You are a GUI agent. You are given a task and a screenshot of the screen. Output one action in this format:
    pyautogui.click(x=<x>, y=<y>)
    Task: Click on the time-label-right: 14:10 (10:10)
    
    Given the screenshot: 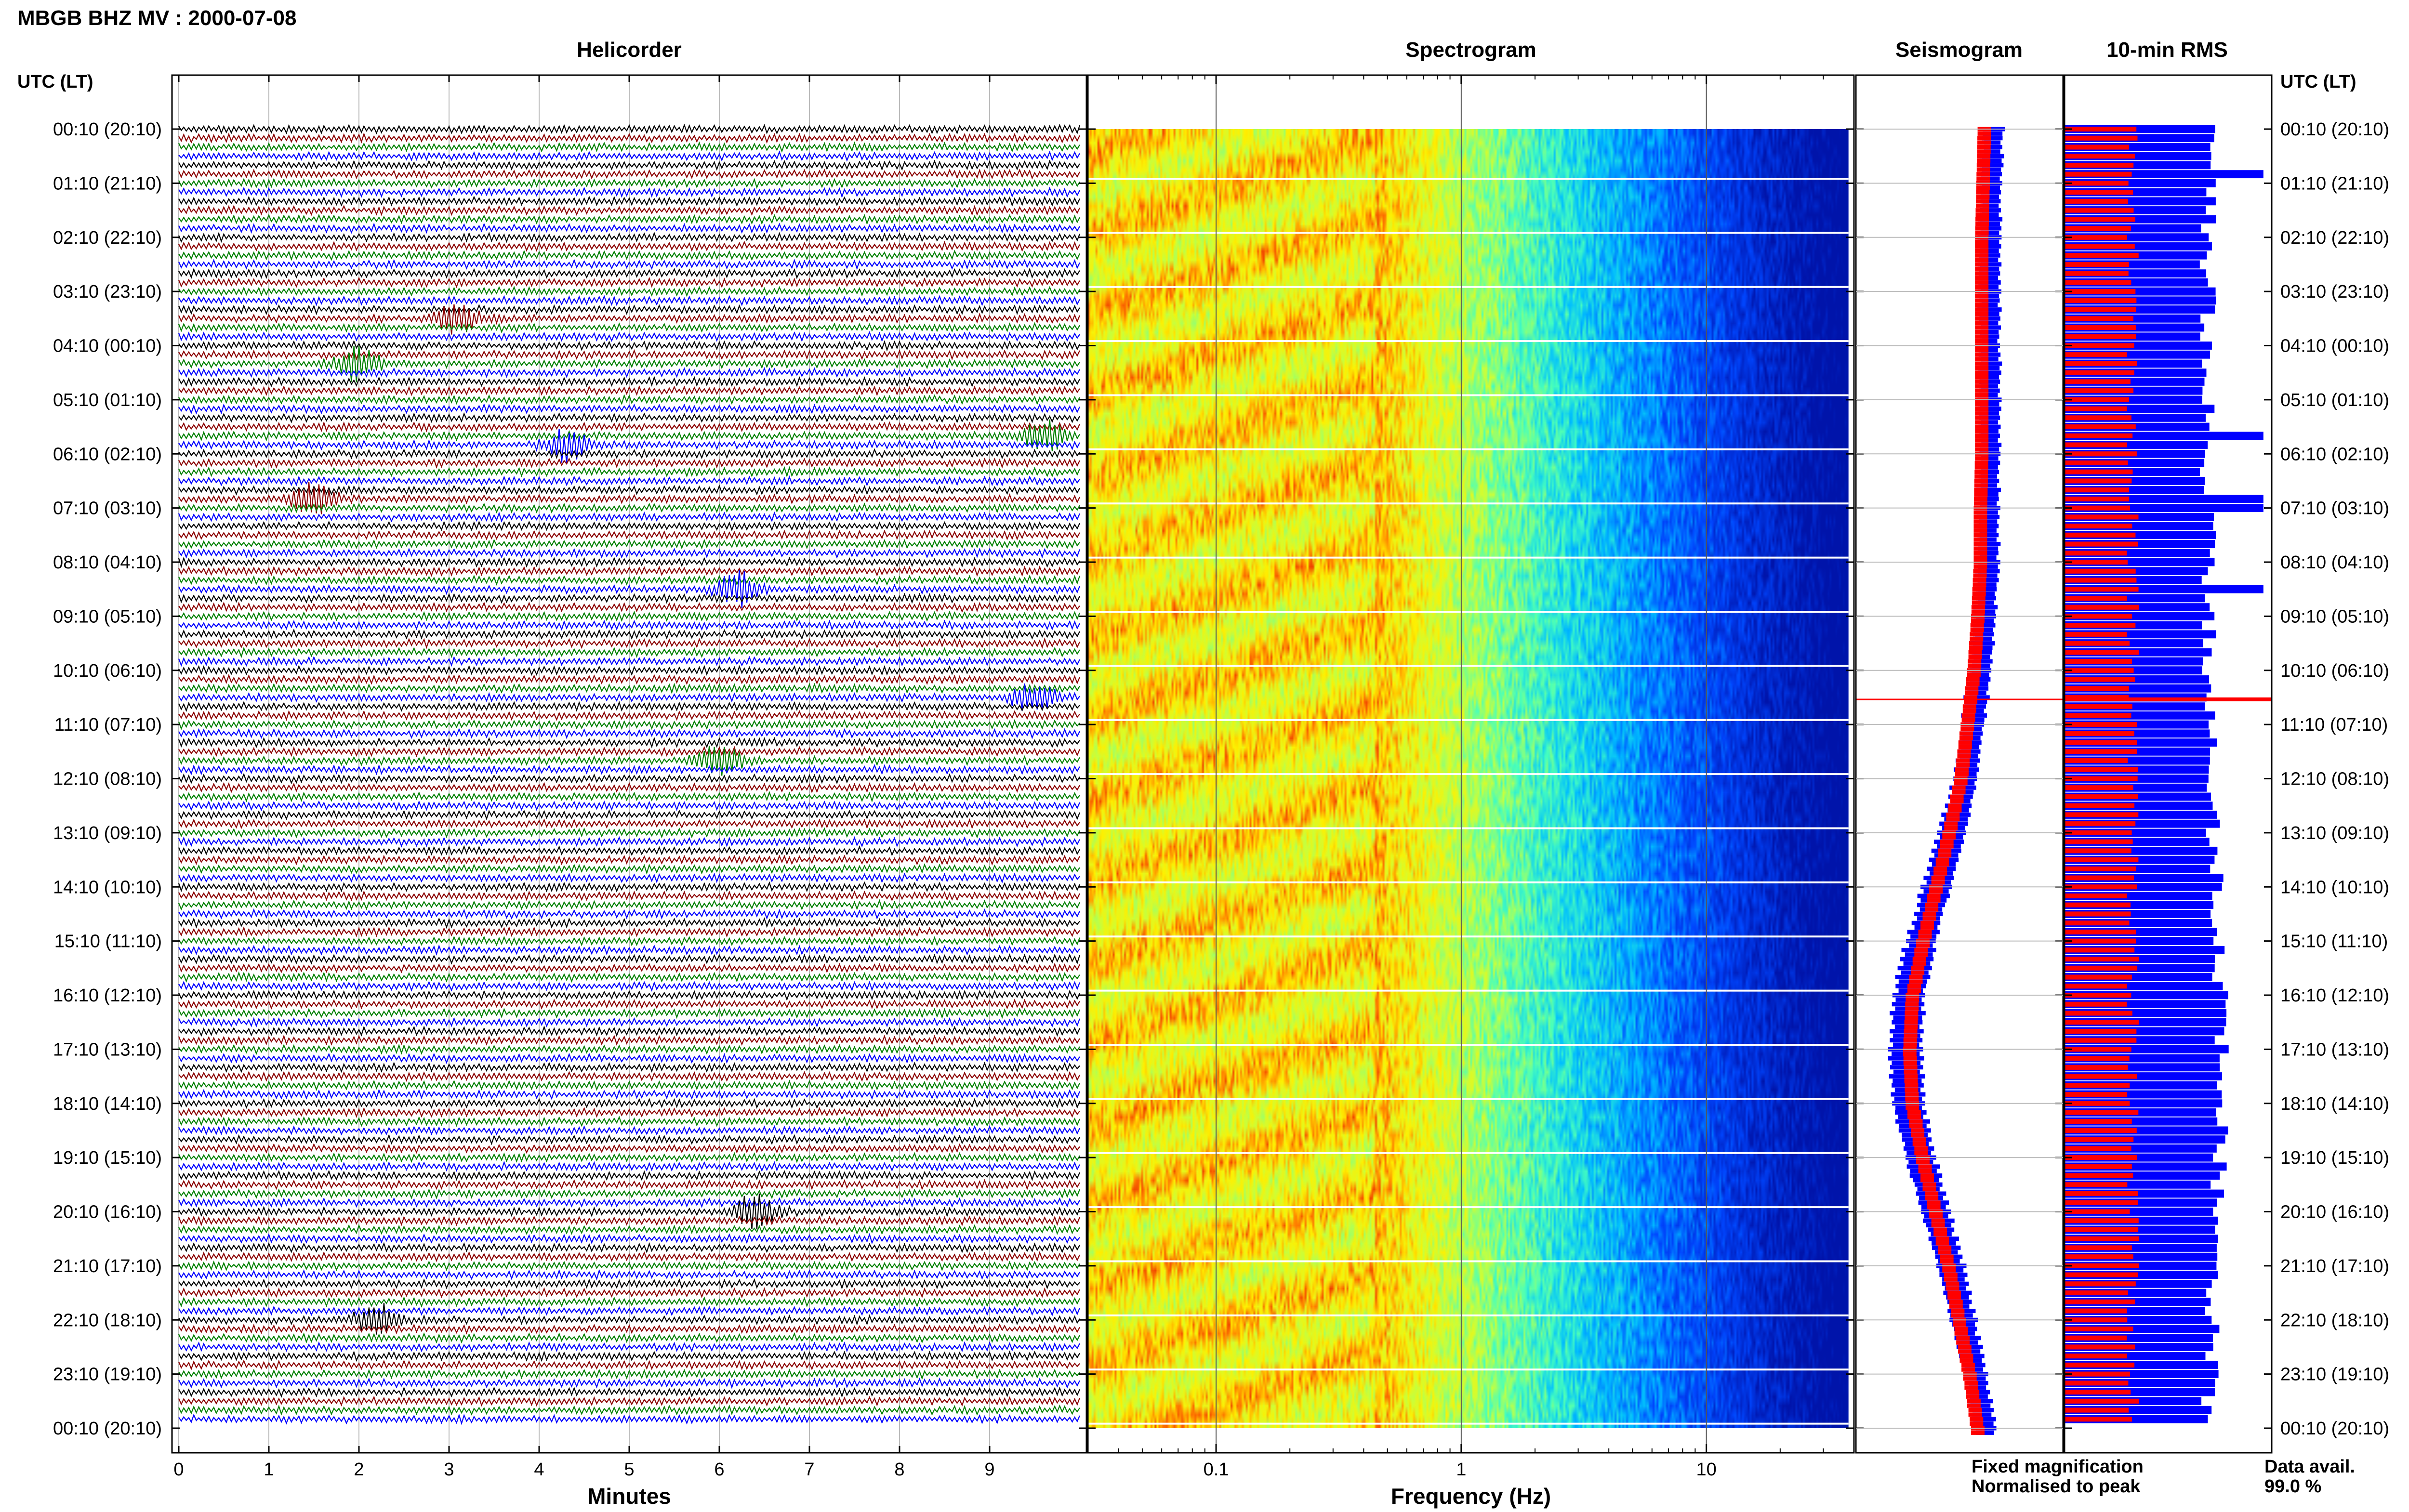 What is the action you would take?
    pyautogui.click(x=2334, y=887)
    